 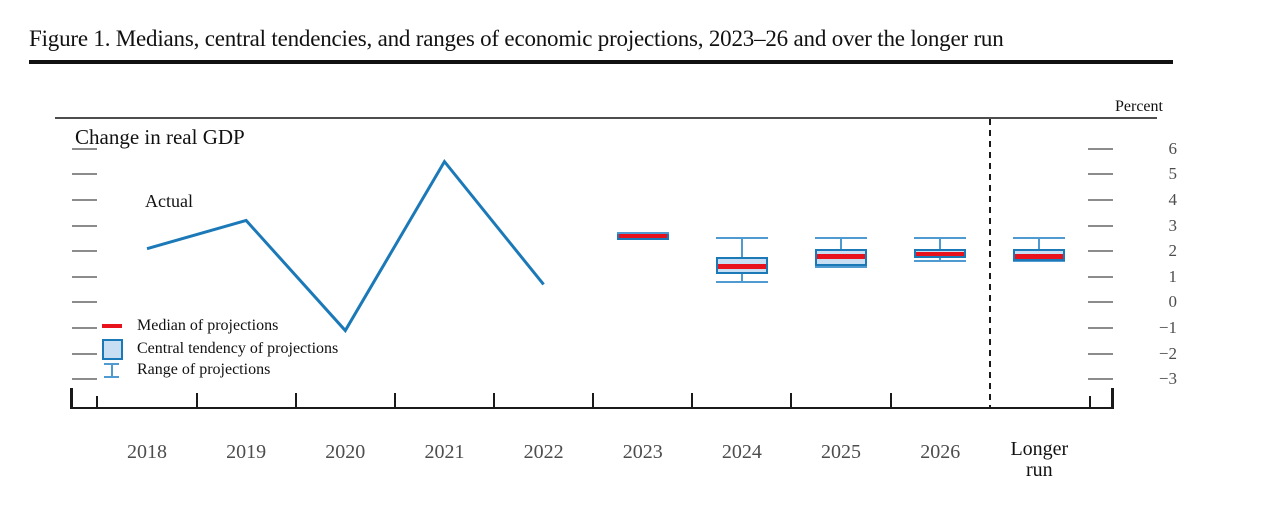 I want to click on panel-title: Change in real GDP, so click(x=160, y=137).